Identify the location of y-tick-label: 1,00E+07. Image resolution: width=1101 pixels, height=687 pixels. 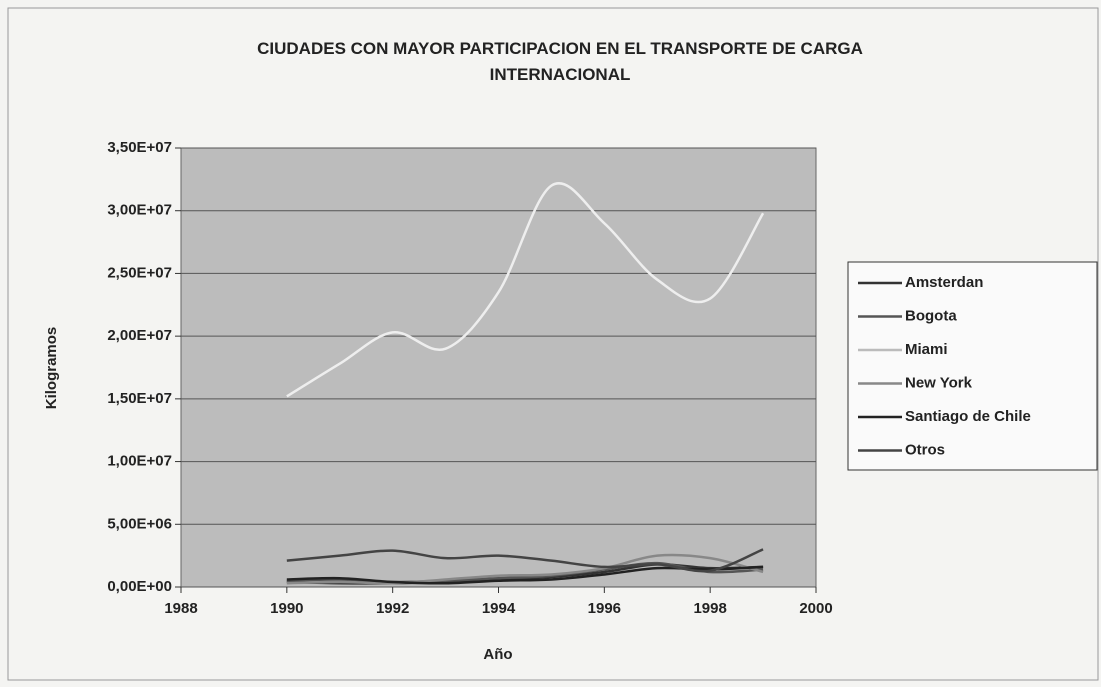
(139, 461).